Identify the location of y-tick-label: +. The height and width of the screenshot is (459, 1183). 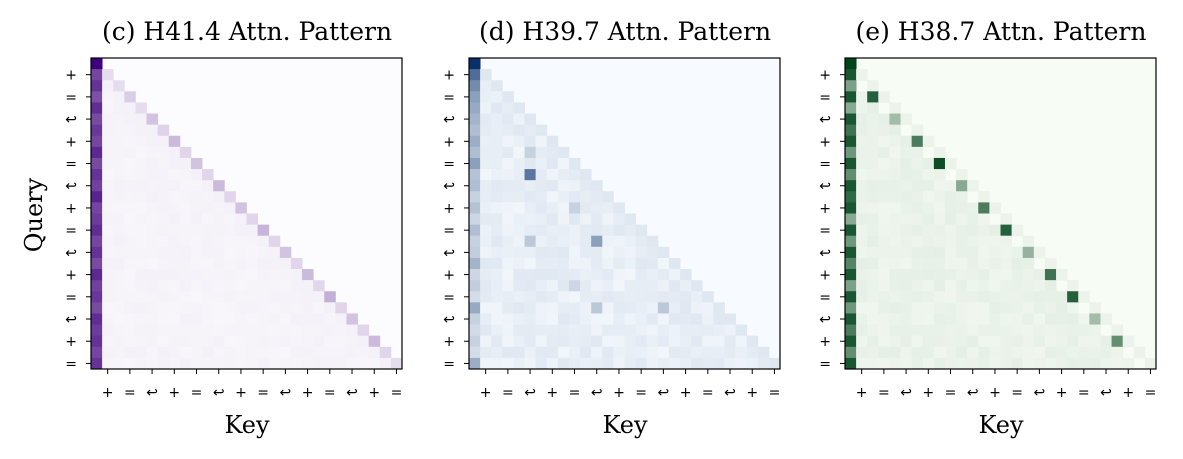
(449, 276).